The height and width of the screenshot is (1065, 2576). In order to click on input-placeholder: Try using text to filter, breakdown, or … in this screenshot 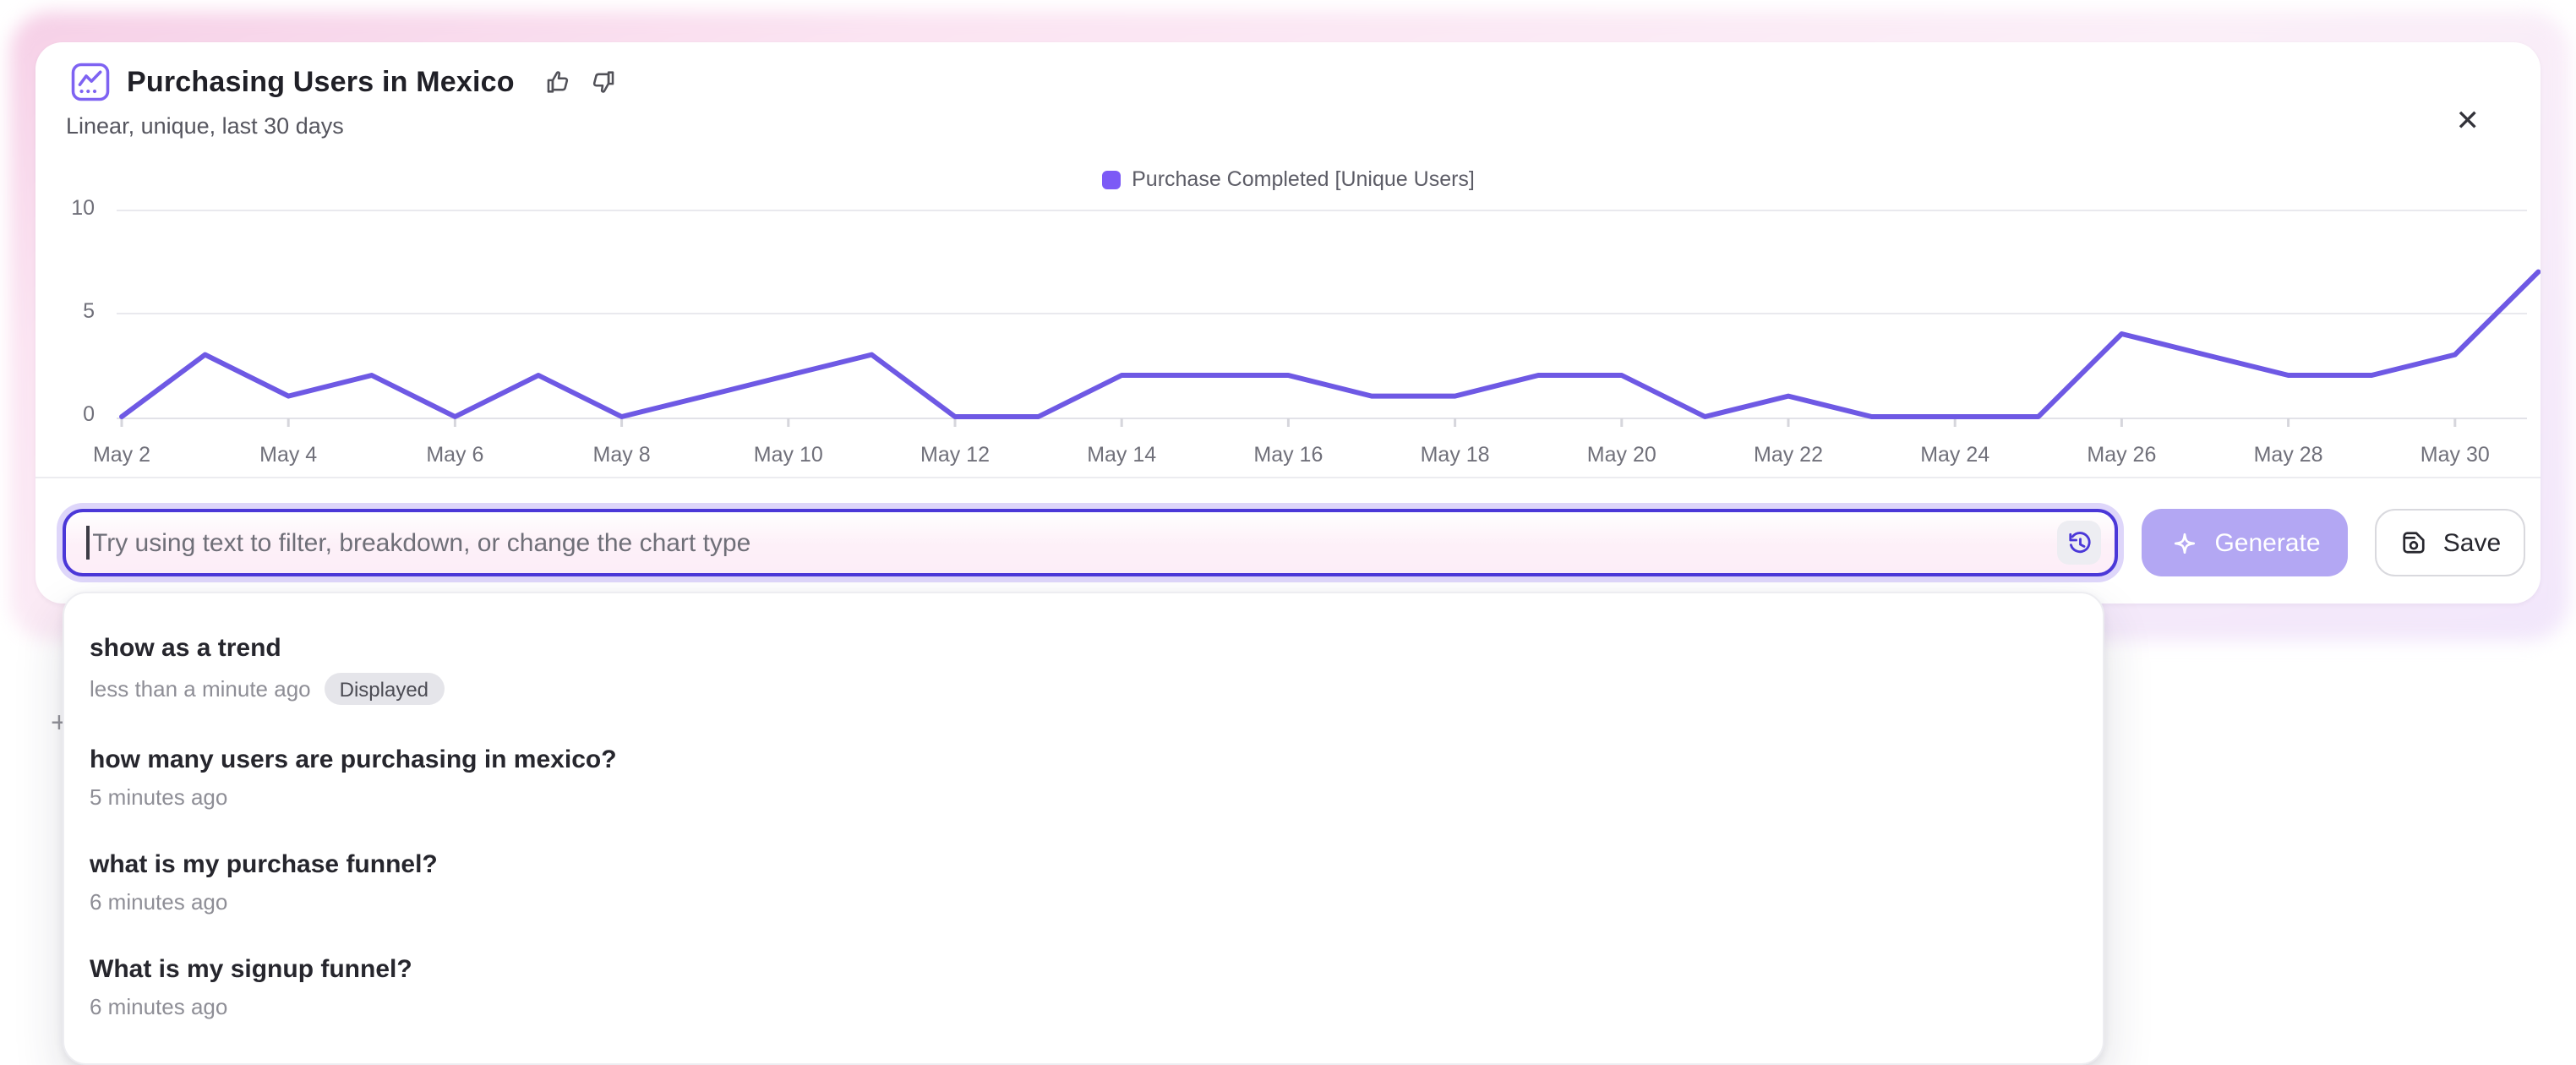, I will do `click(421, 542)`.